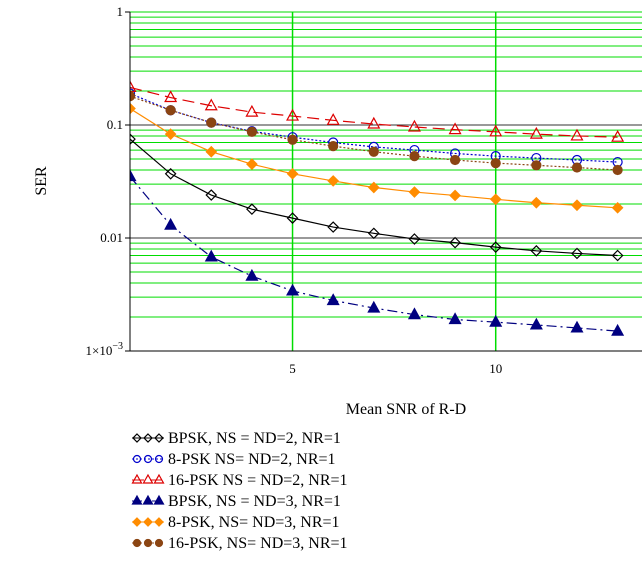  I want to click on y-tick-label: 0.01, so click(111, 237).